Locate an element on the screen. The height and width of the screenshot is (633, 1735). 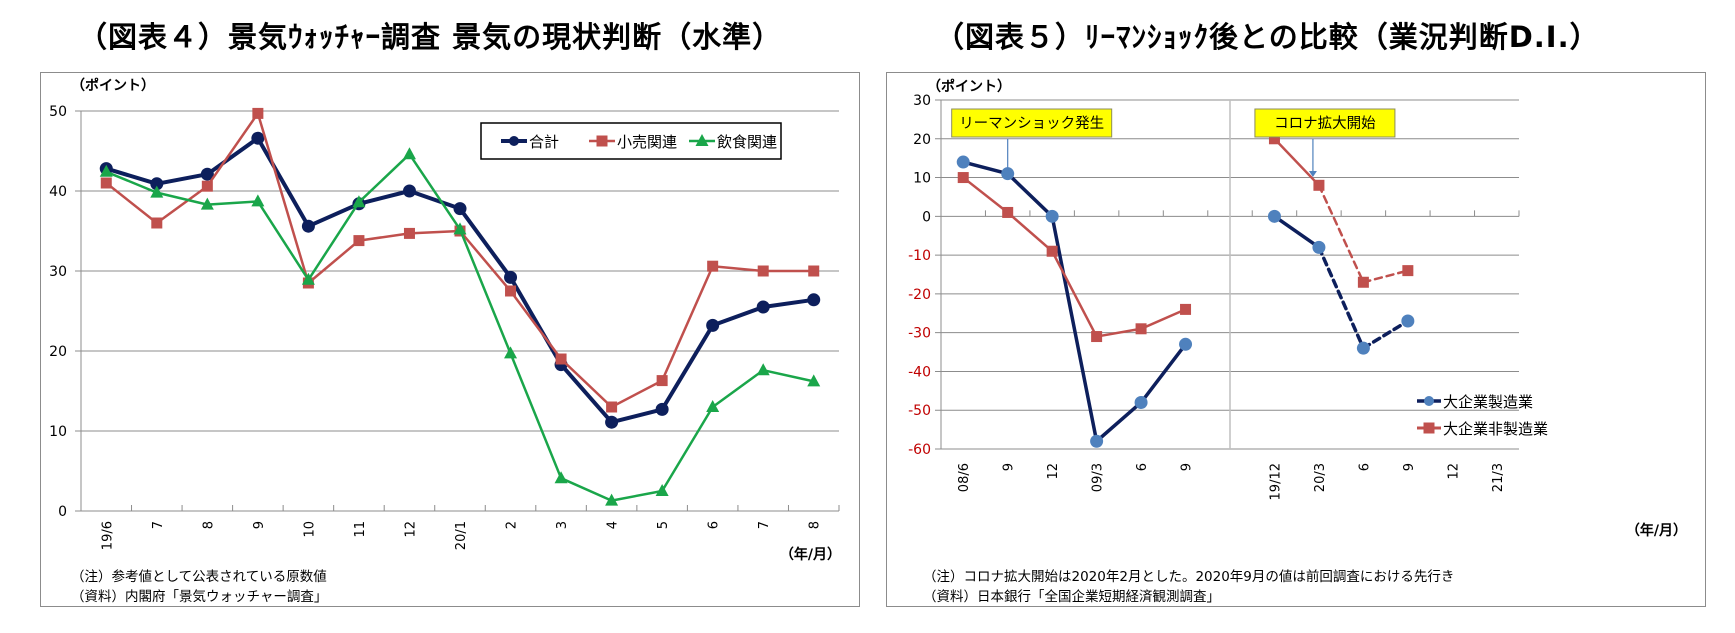
y-tick-label: -50 is located at coordinates (919, 411).